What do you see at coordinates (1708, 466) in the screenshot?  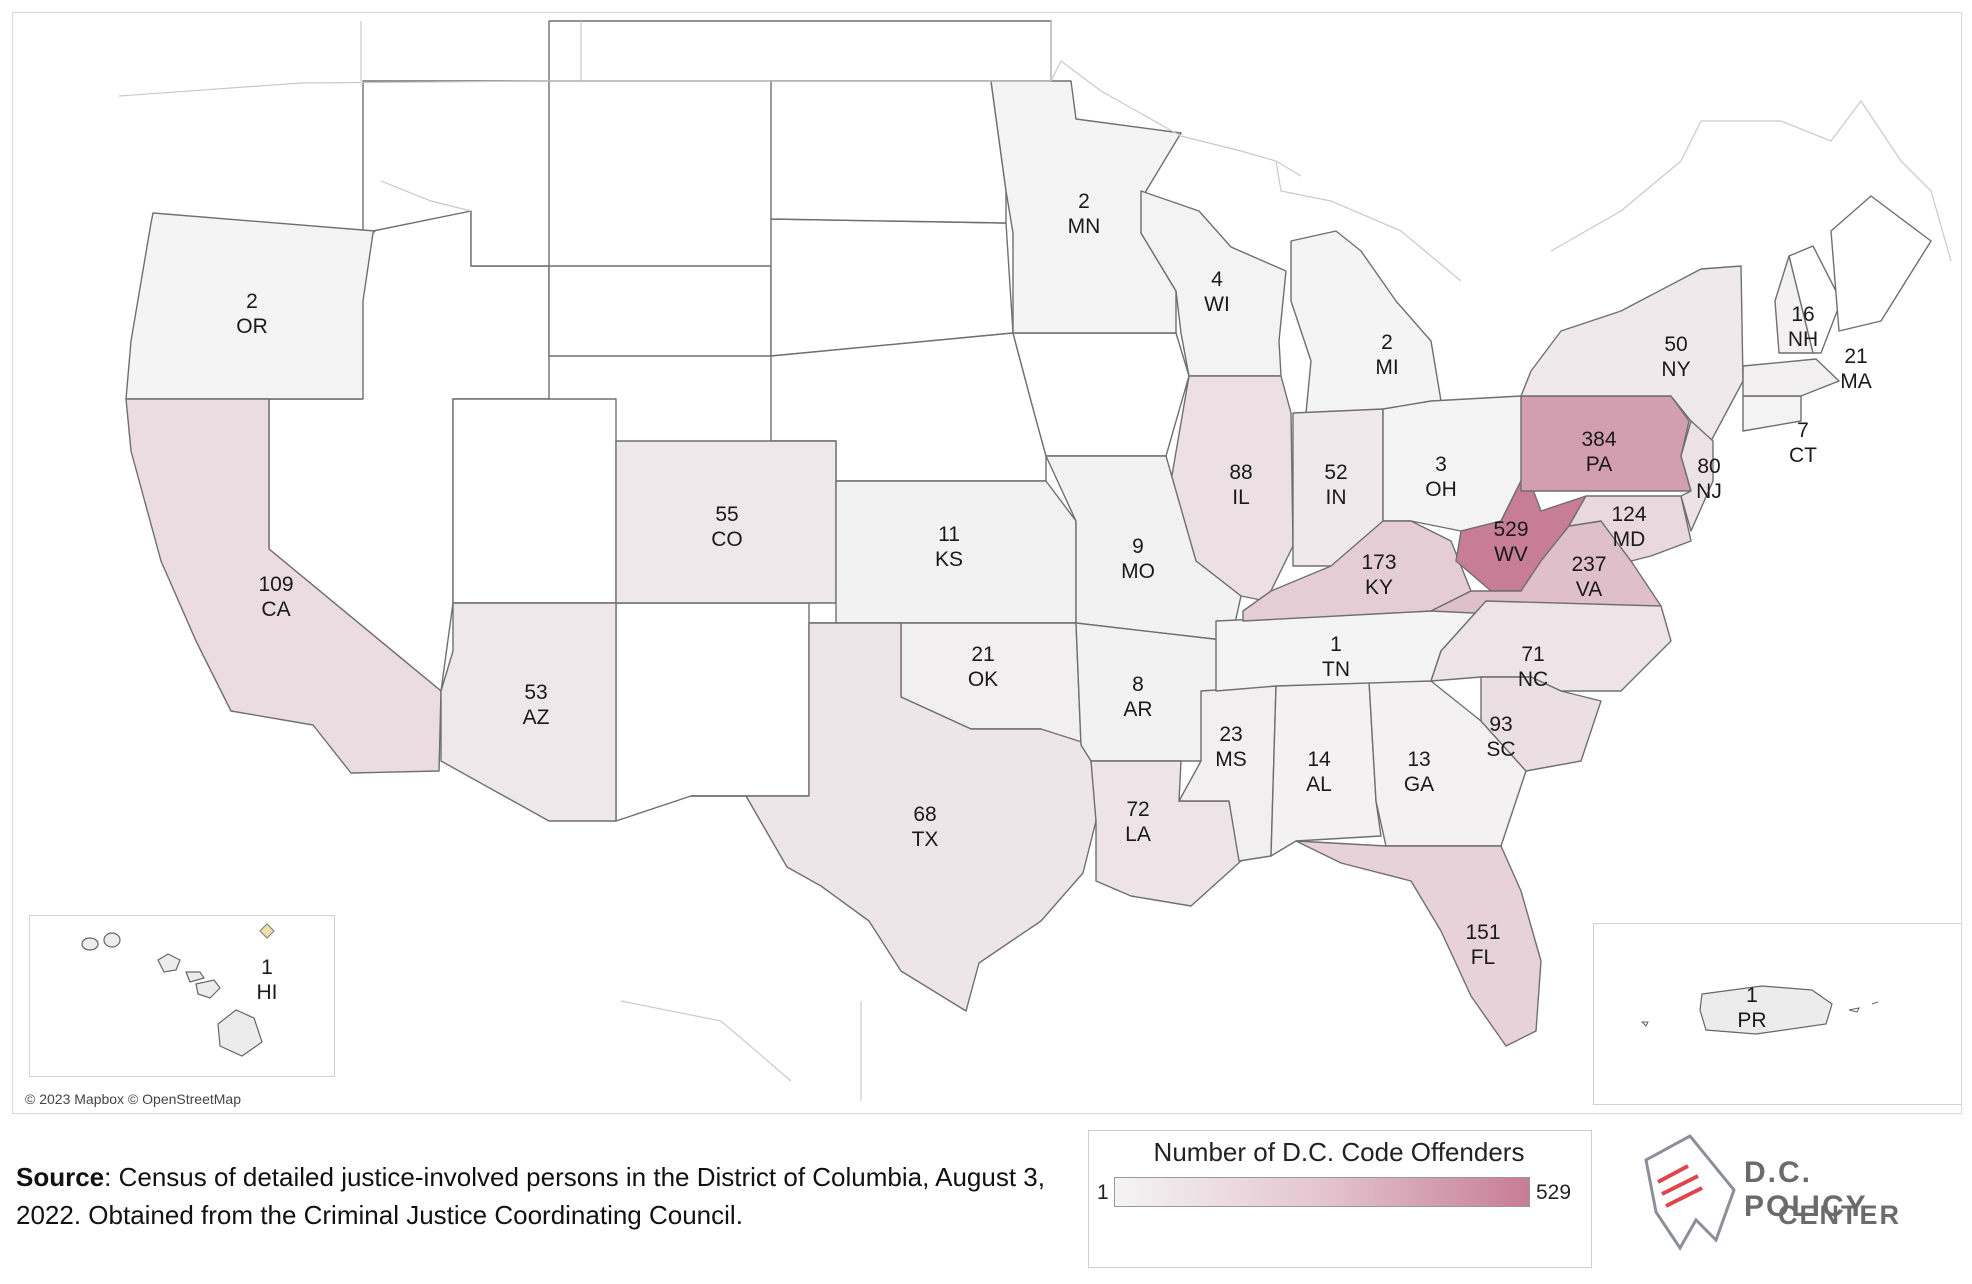 I see `state-value-label-nj: 80` at bounding box center [1708, 466].